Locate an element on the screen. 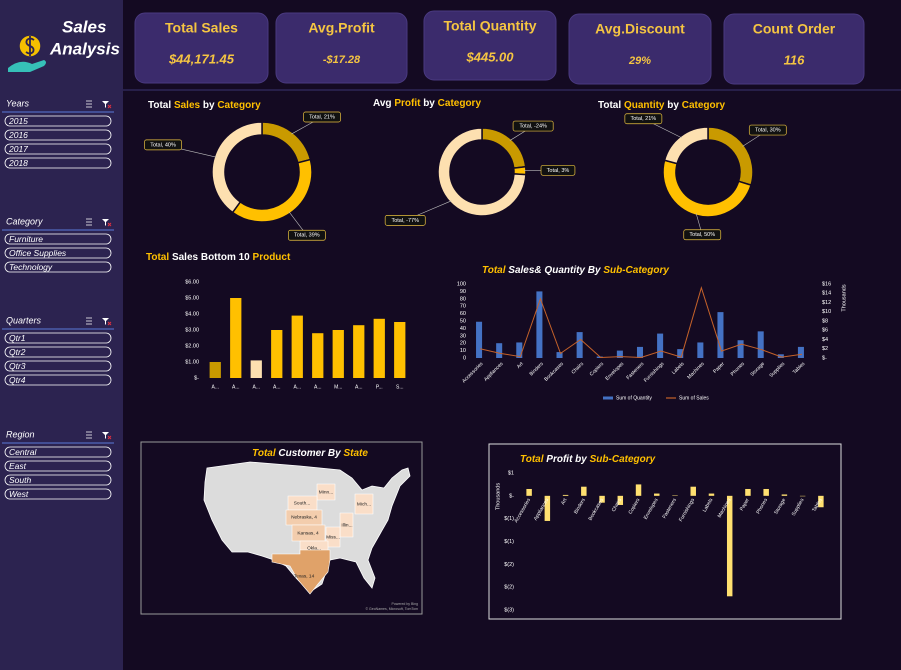 This screenshot has height=670, width=901. chart-title: Total Sales Bottom 10 Product is located at coordinates (218, 257).